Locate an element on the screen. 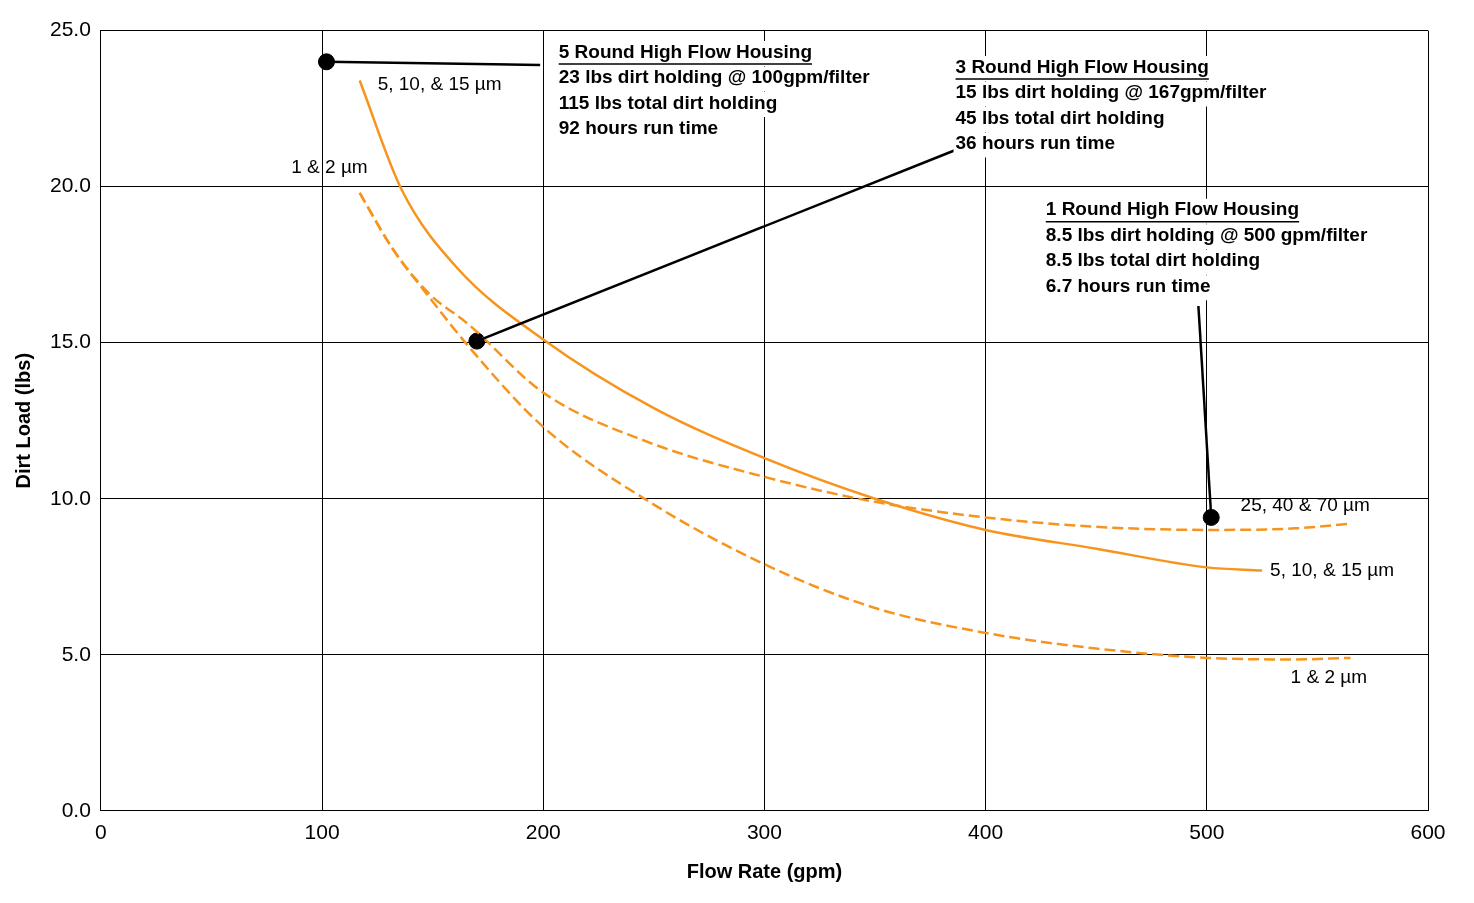 Image resolution: width=1474 pixels, height=903 pixels. x-tick-label: 600 is located at coordinates (1428, 832).